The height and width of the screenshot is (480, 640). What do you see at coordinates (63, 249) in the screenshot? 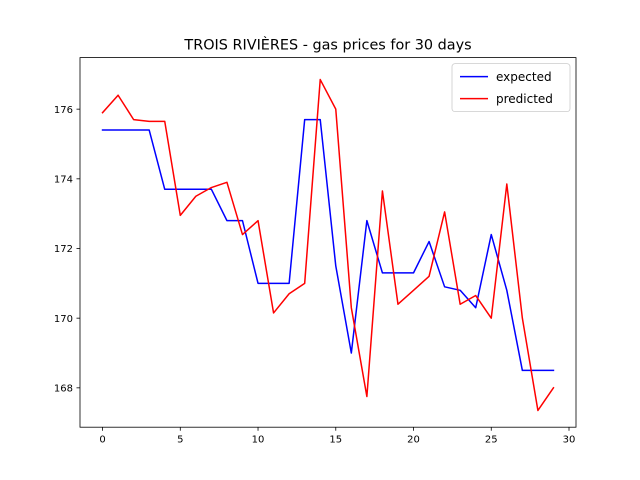
I see `y-tick-label: 172` at bounding box center [63, 249].